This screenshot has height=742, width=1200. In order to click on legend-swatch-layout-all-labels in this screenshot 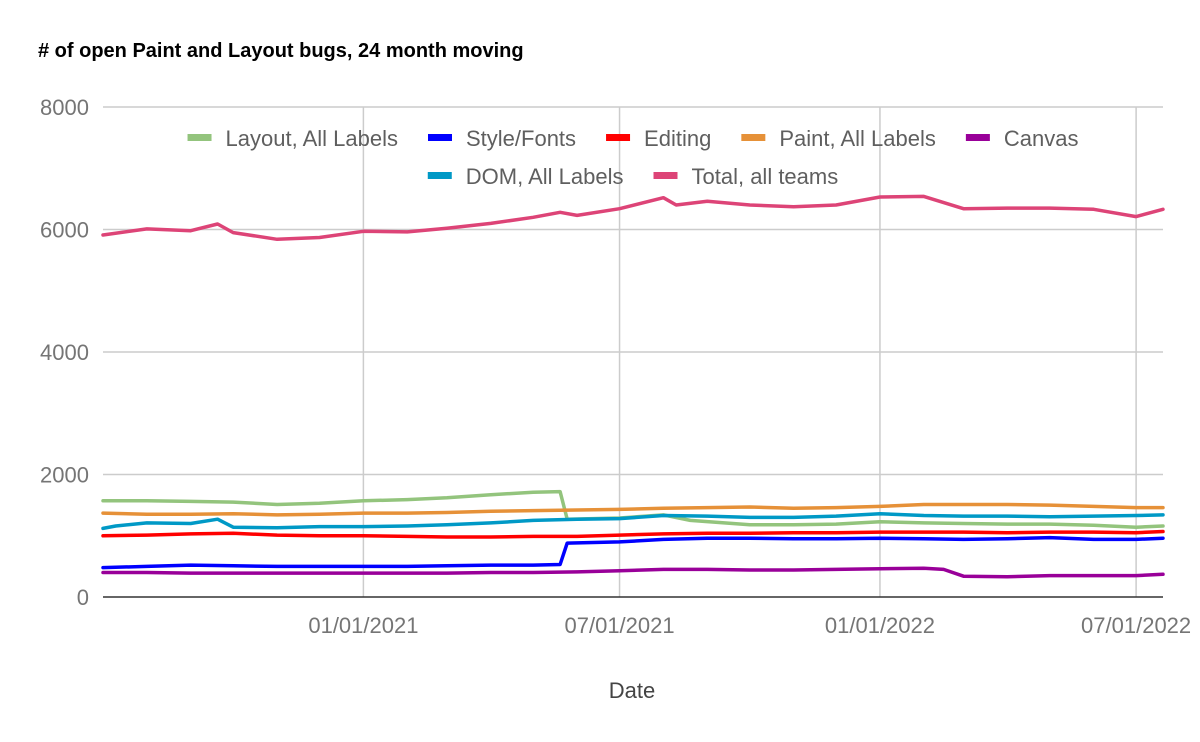, I will do `click(199, 137)`.